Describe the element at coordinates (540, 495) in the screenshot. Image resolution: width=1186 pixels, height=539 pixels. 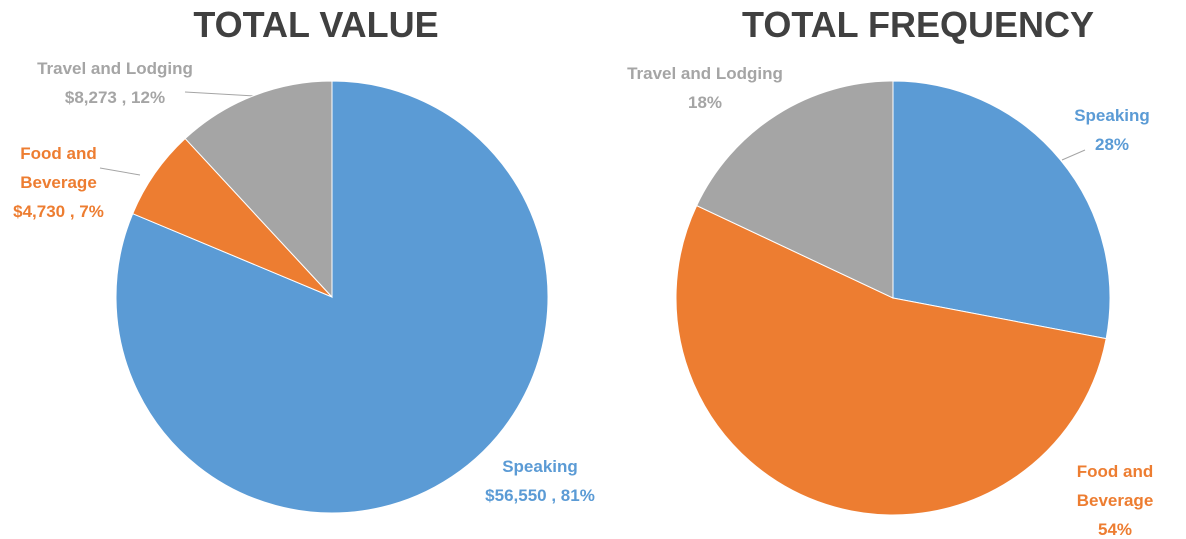
I see `value-label: $56,550 , 81%` at that location.